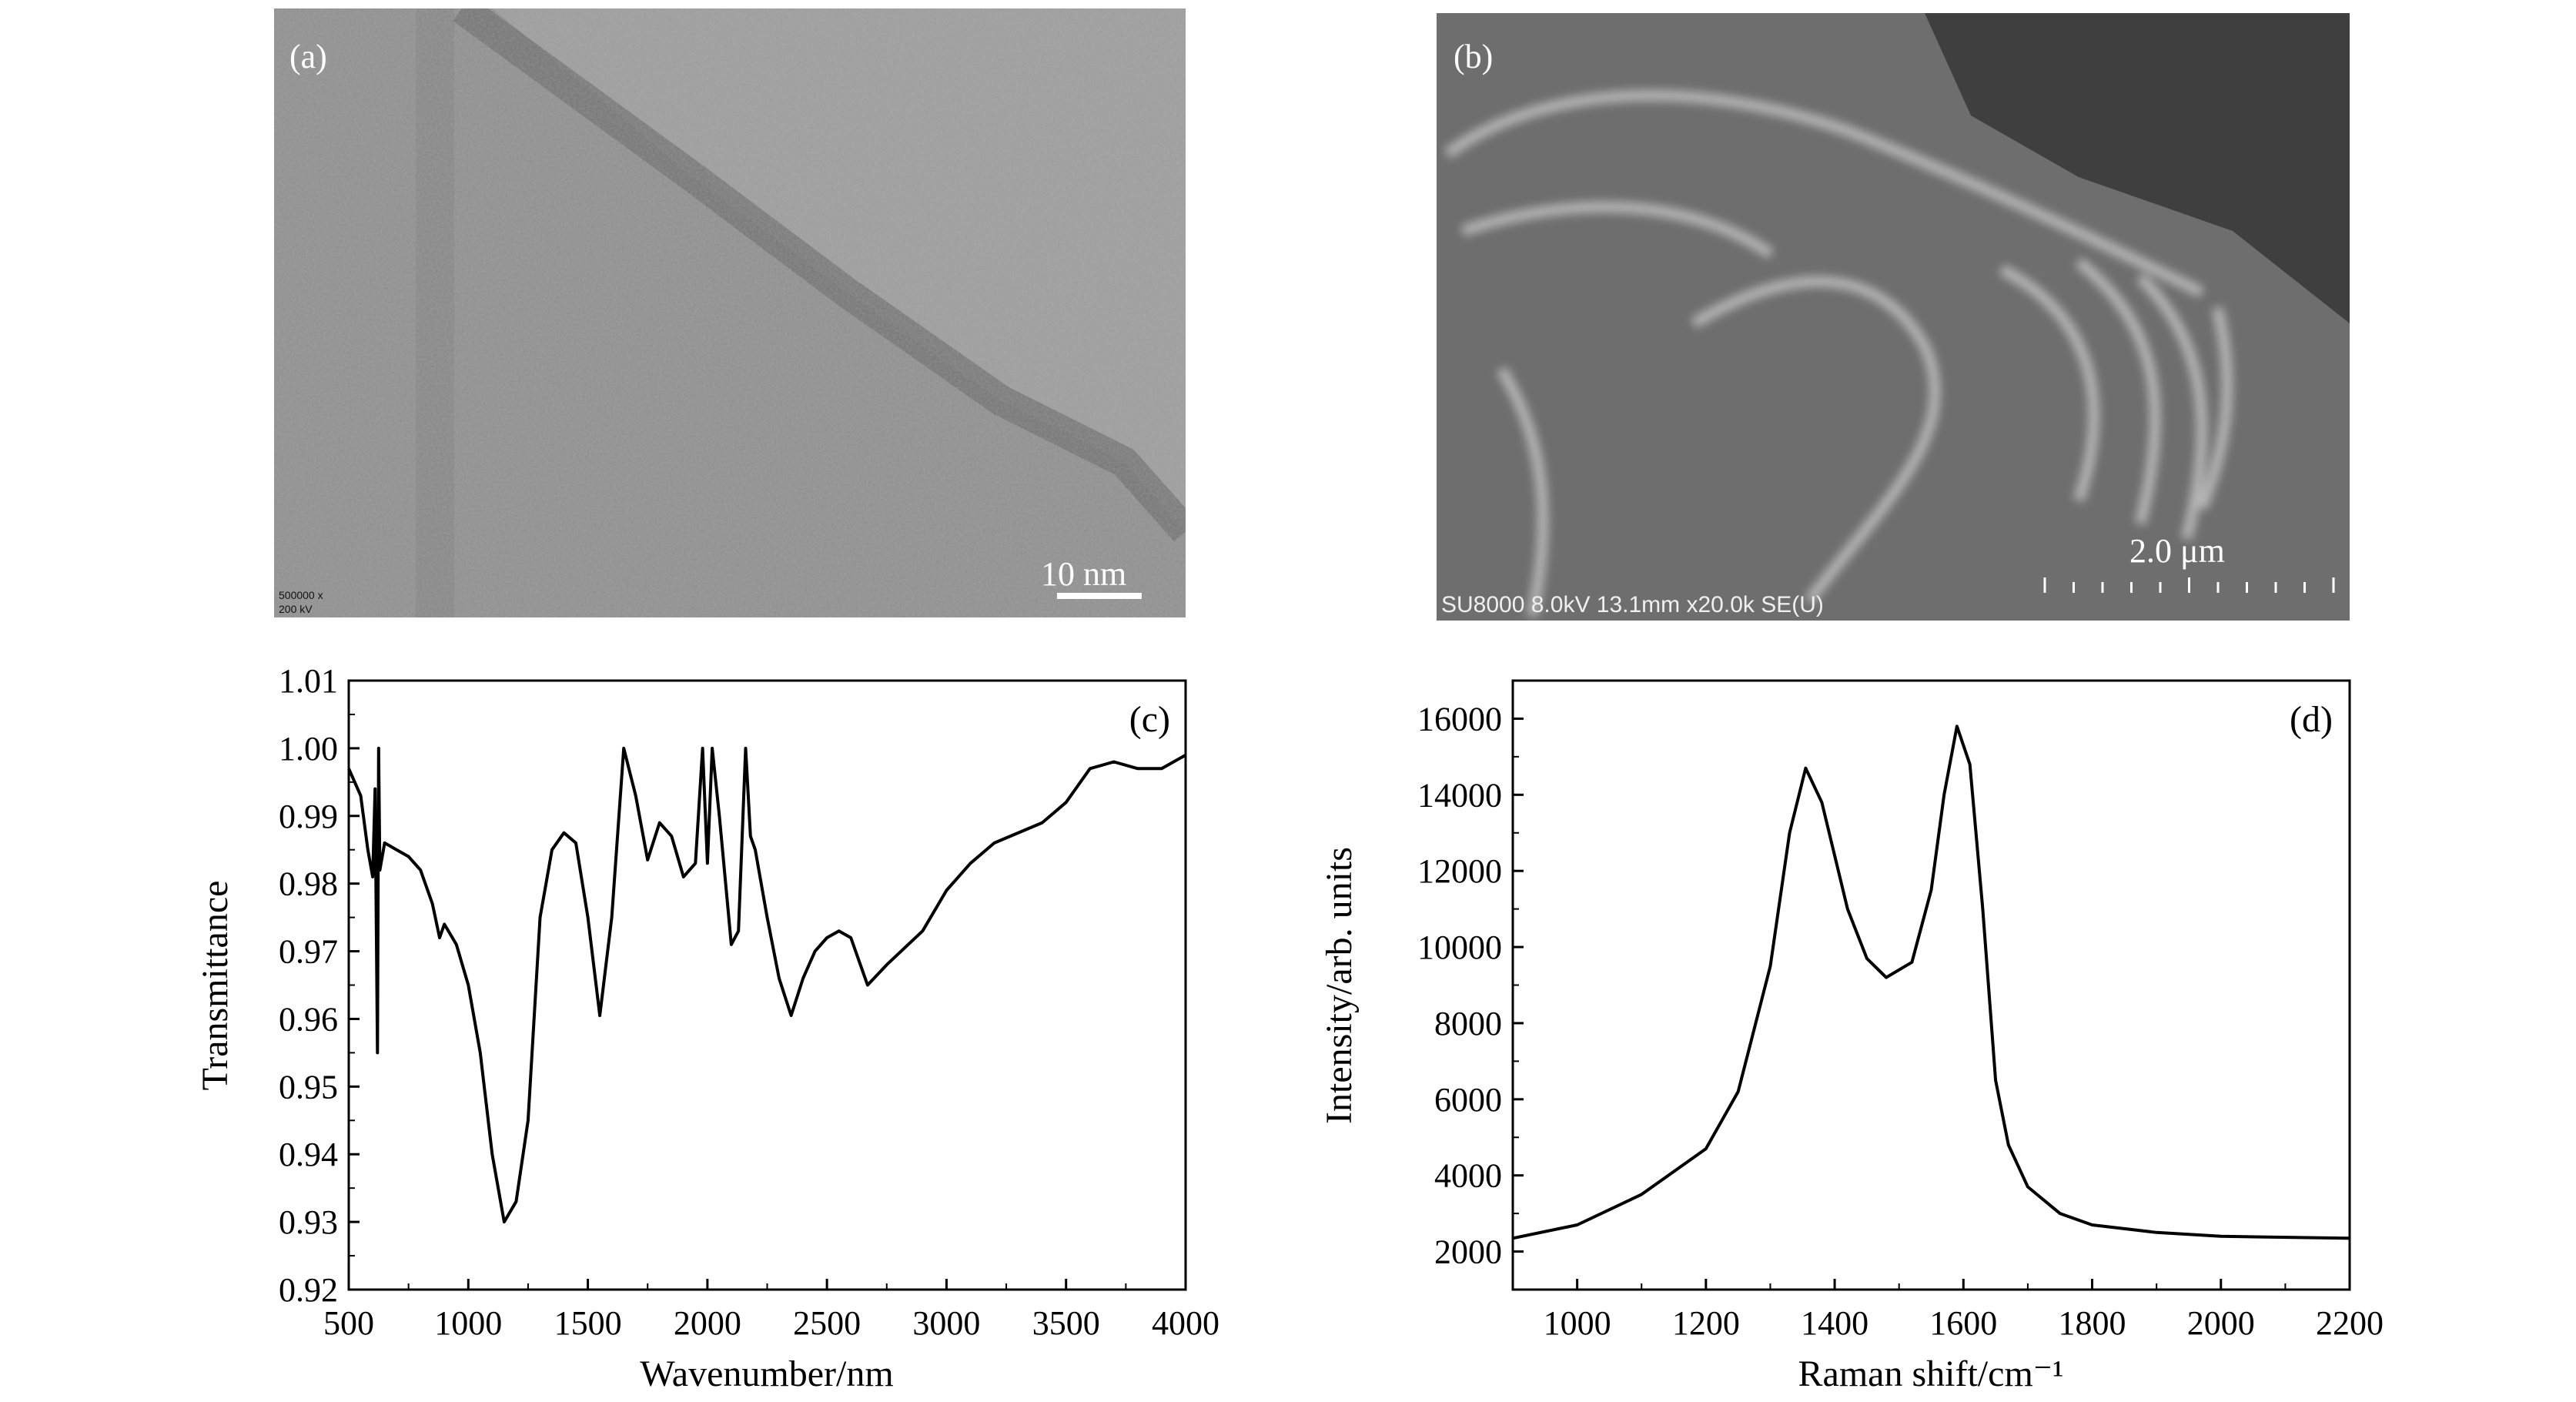 Image resolution: width=2576 pixels, height=1402 pixels. What do you see at coordinates (1149, 719) in the screenshot?
I see `panel-label-c: (c)` at bounding box center [1149, 719].